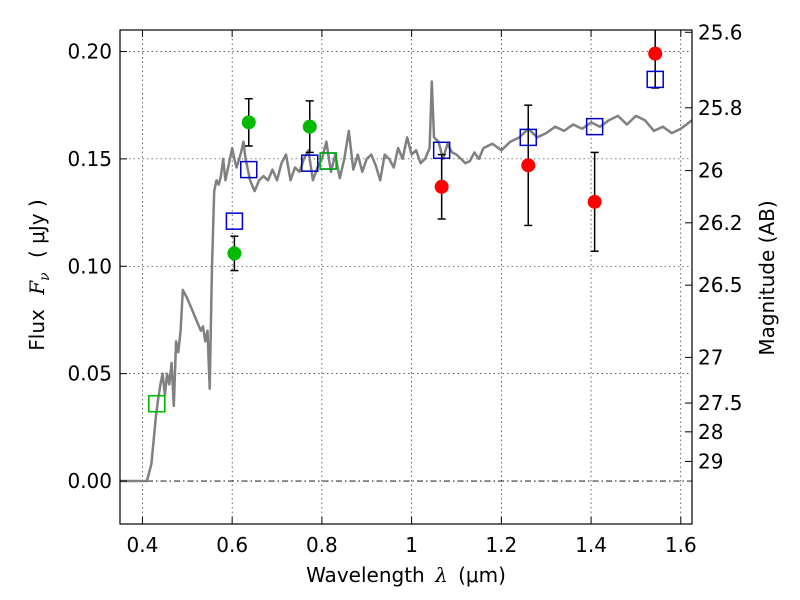 The width and height of the screenshot is (800, 600). Describe the element at coordinates (720, 403) in the screenshot. I see `y2-tick-label: 27.5` at that location.